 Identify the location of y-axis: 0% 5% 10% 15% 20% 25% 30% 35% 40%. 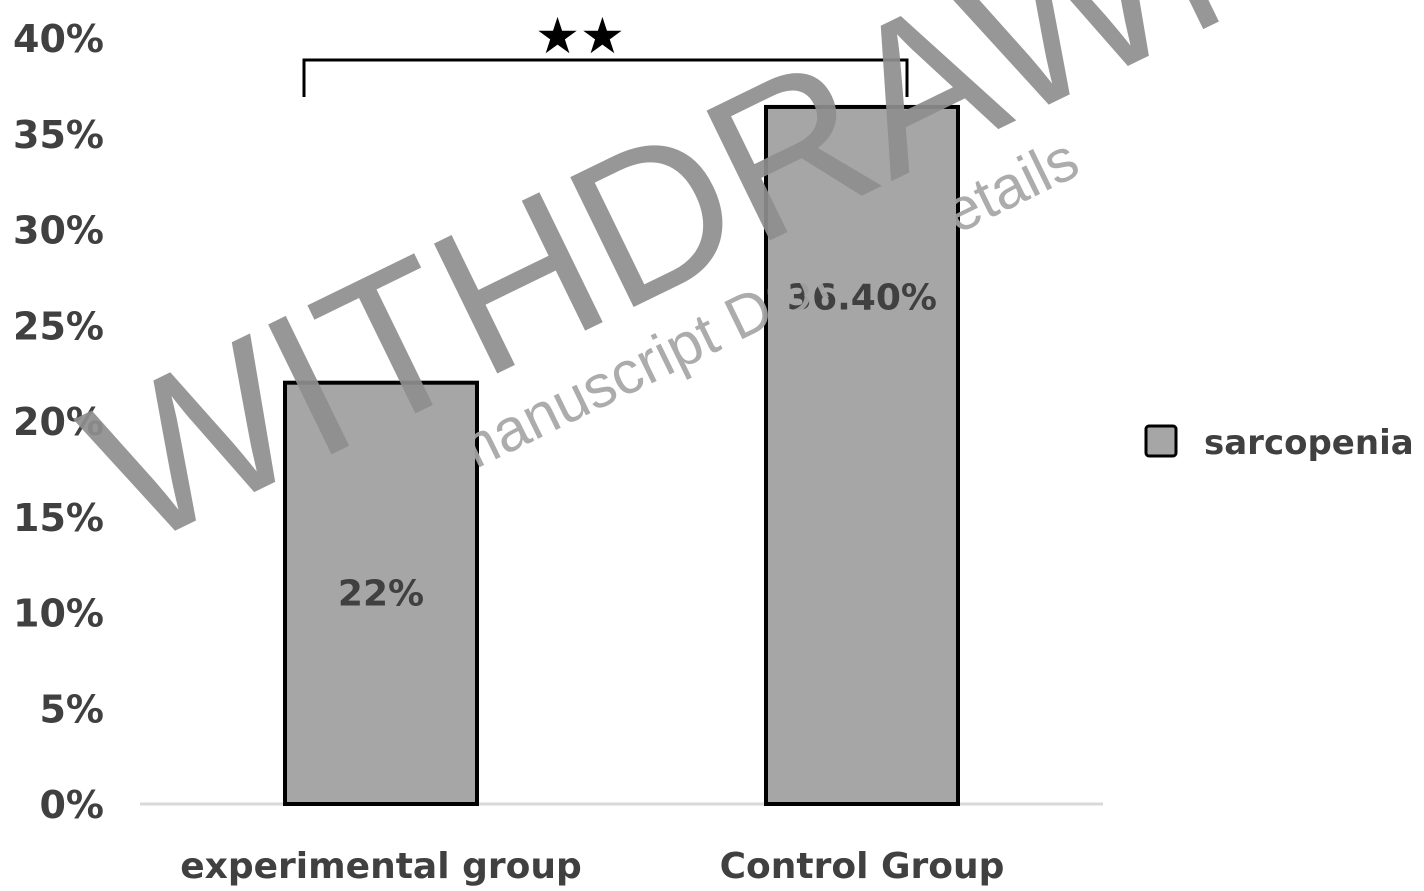
(58, 422).